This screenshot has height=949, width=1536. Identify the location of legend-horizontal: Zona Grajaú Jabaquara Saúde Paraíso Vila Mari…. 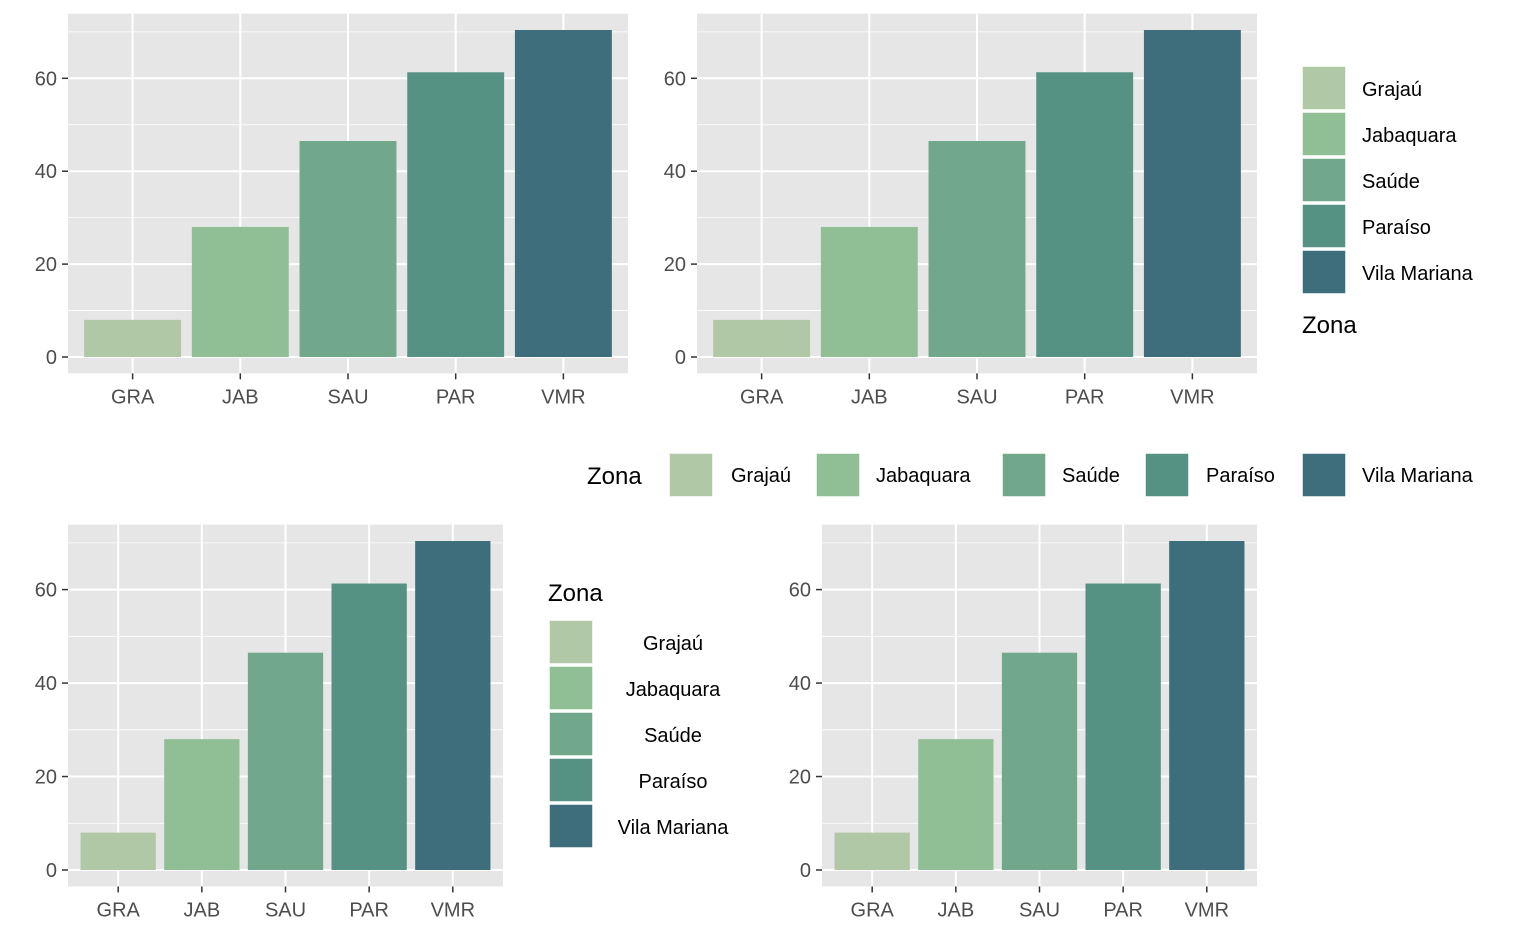
(1030, 475).